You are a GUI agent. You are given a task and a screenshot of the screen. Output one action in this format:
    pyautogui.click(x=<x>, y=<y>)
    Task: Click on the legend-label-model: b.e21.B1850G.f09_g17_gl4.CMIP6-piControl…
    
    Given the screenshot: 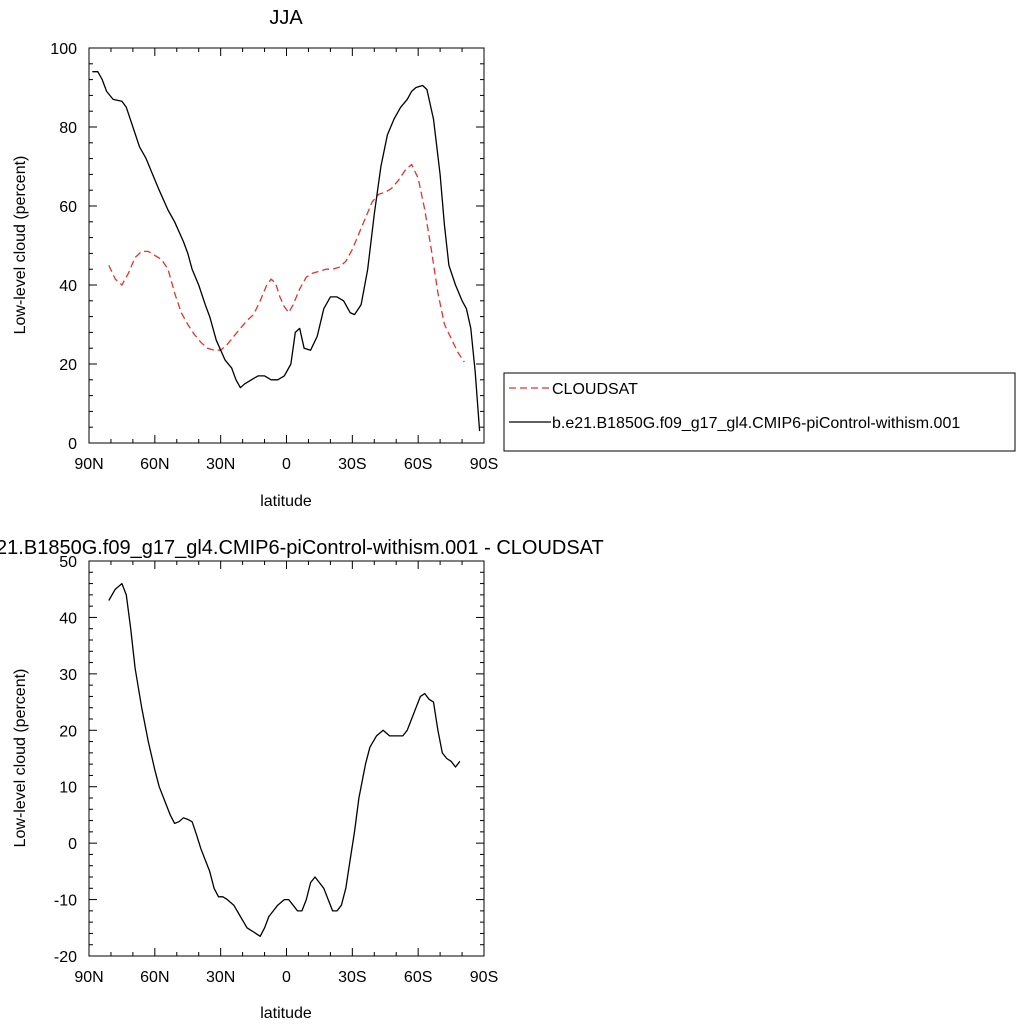 What is the action you would take?
    pyautogui.click(x=756, y=423)
    